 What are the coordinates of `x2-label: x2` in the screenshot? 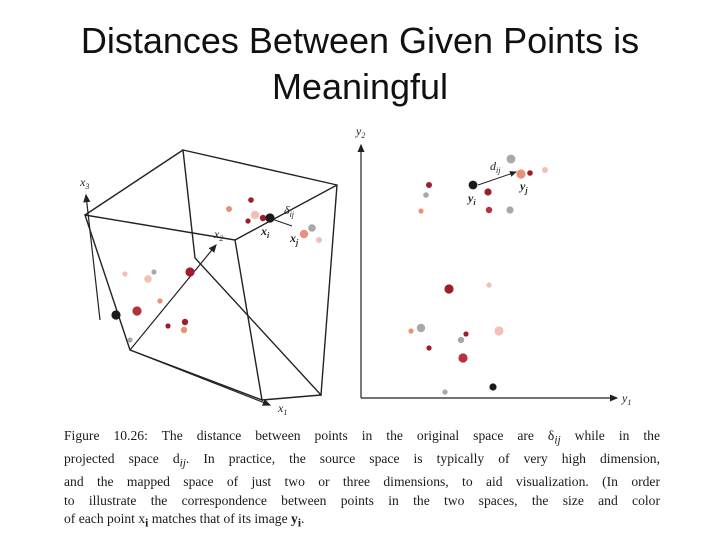 It's located at (218, 235).